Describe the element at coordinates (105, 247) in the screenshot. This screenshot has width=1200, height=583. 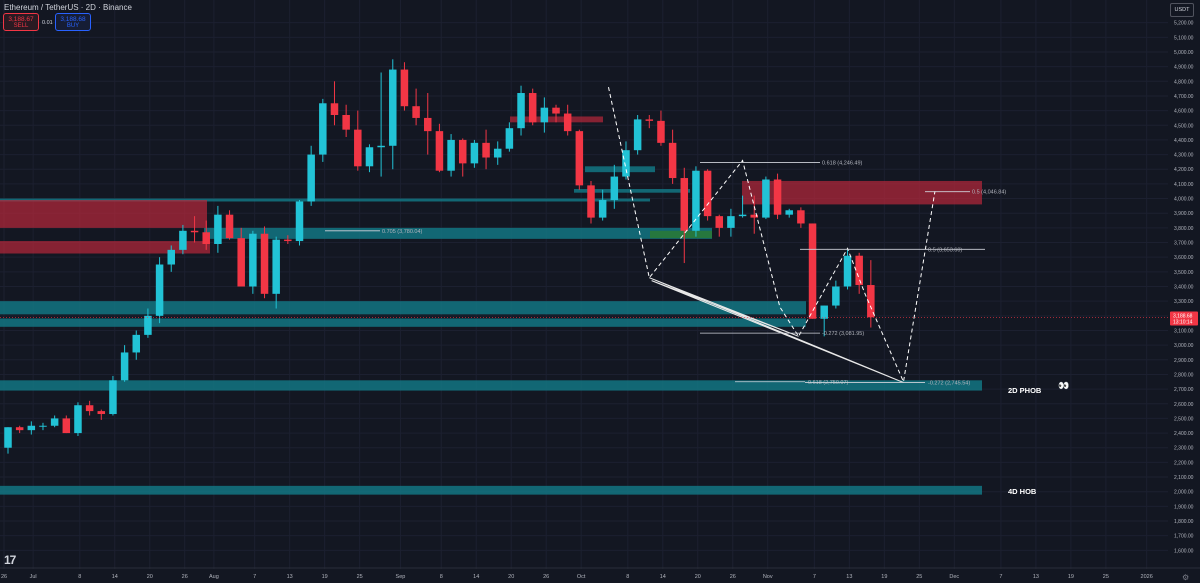
I see `zone-red` at that location.